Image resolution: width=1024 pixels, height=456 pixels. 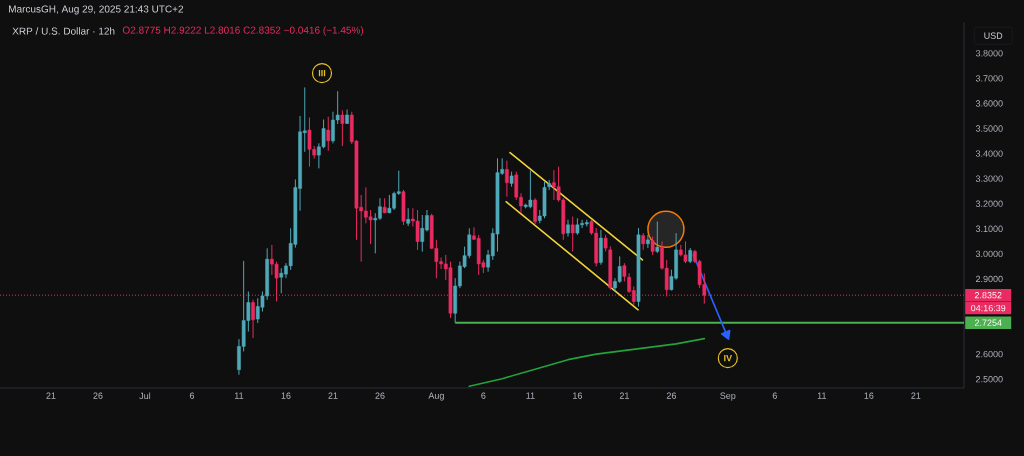 What do you see at coordinates (989, 153) in the screenshot?
I see `y-tick-label: 3.4000` at bounding box center [989, 153].